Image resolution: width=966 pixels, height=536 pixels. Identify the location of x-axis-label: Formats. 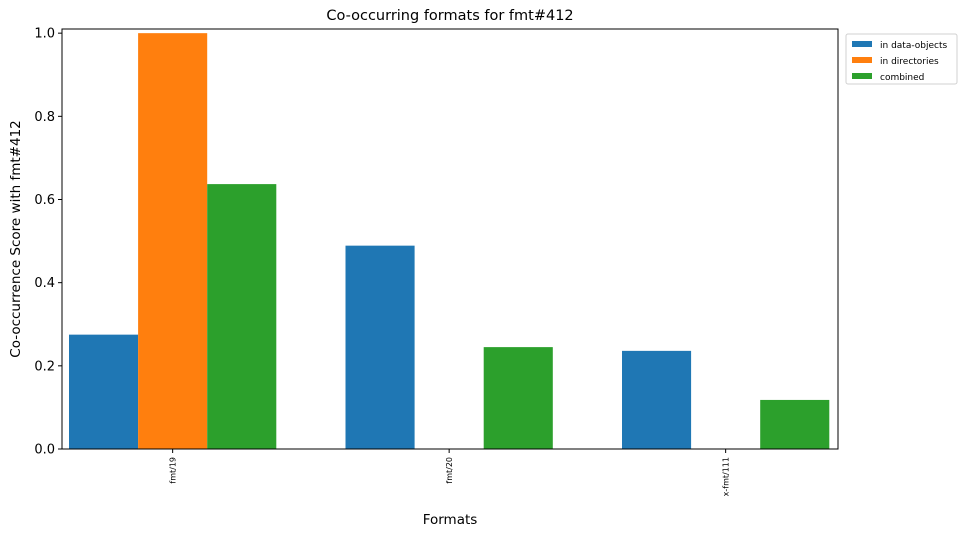
(450, 520).